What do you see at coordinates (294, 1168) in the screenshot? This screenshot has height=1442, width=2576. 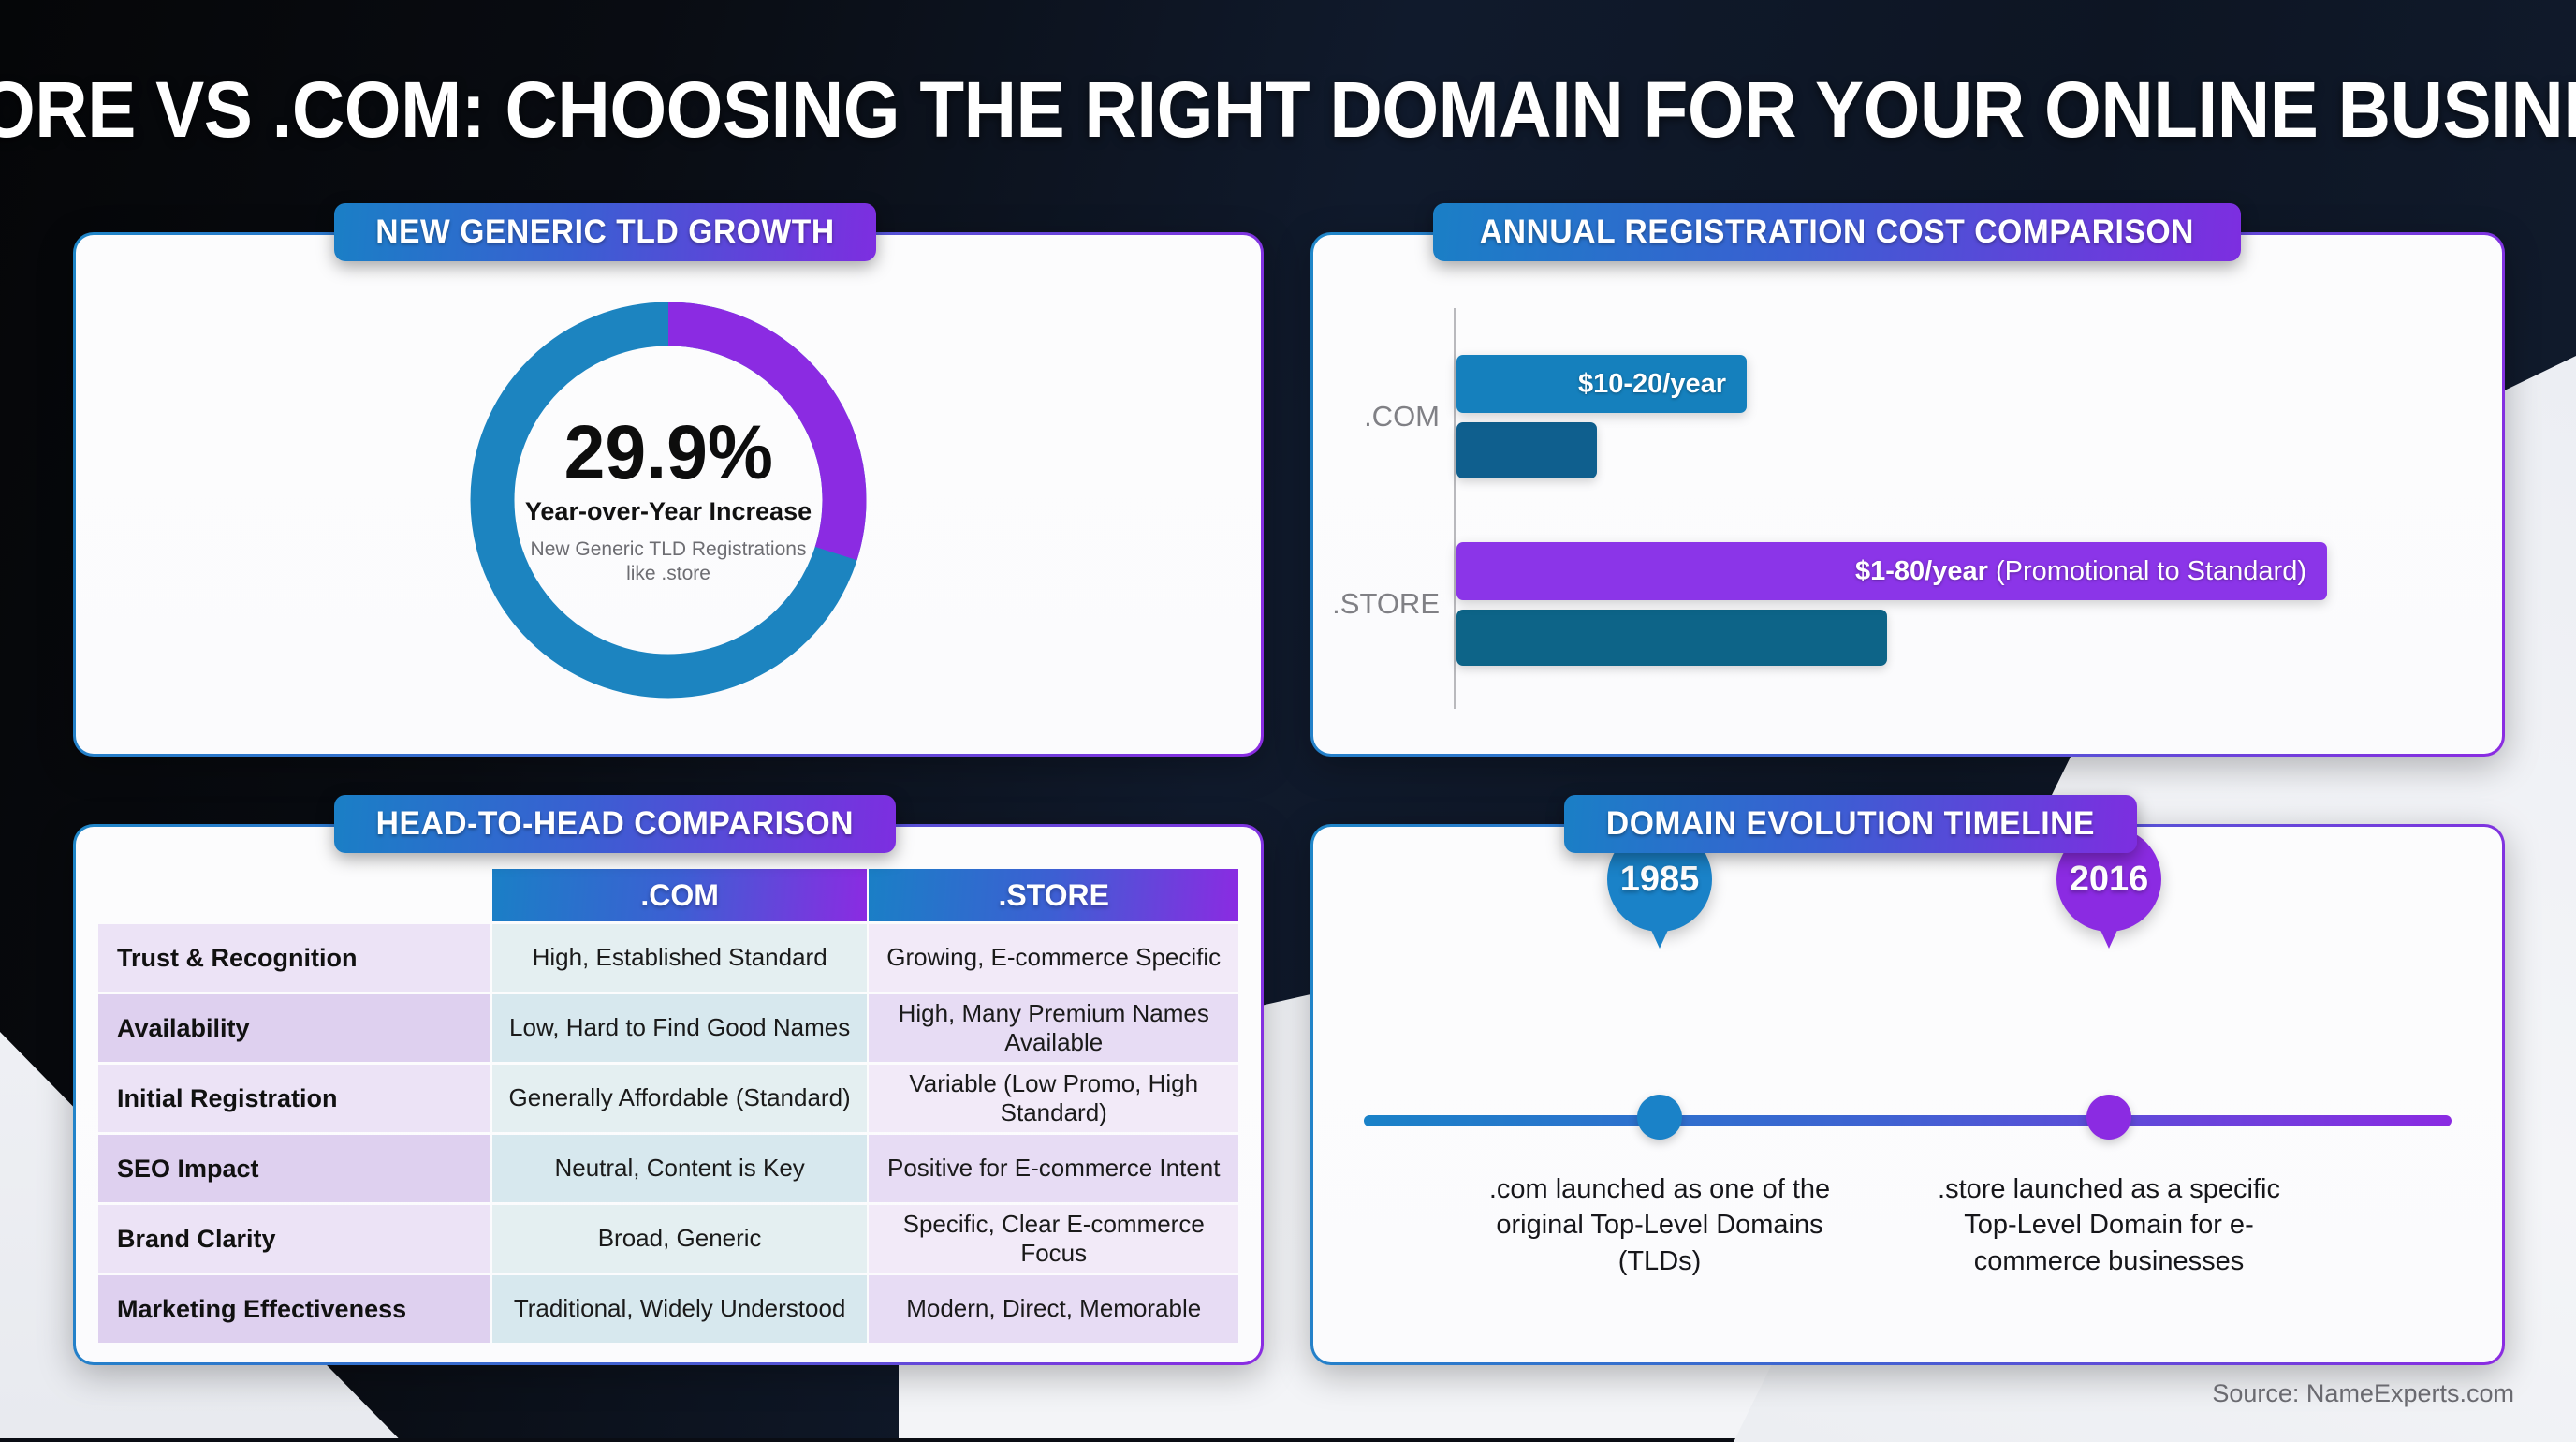 I see `table-cell-feature: SEO Impact` at bounding box center [294, 1168].